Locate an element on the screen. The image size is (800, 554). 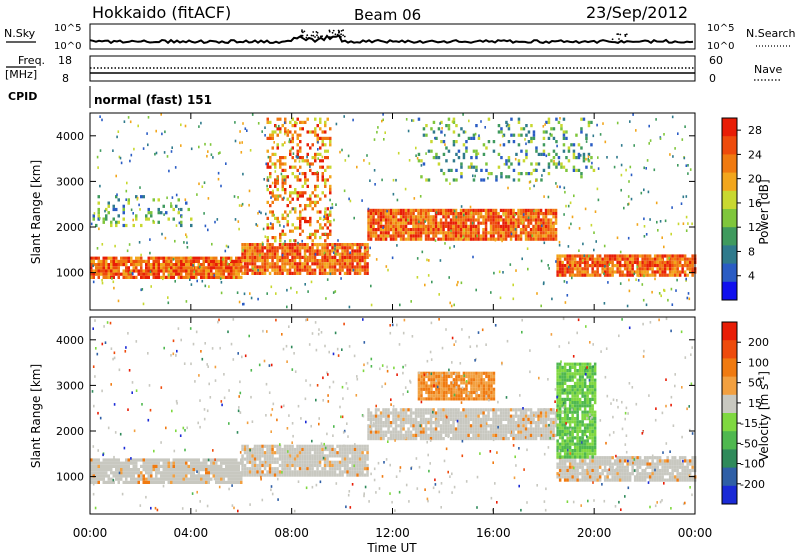
power-colorbar-swatch is located at coordinates (729, 145).